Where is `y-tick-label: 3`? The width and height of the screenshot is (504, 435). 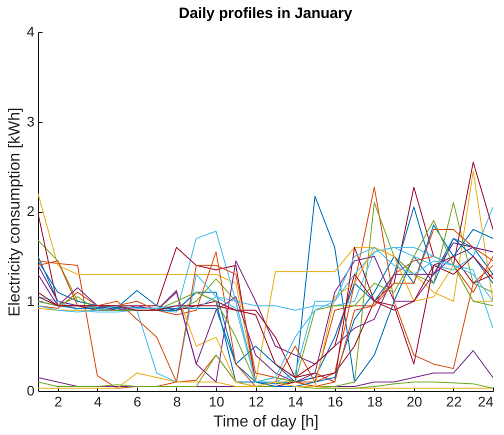
y-tick-label: 3 is located at coordinates (30, 121).